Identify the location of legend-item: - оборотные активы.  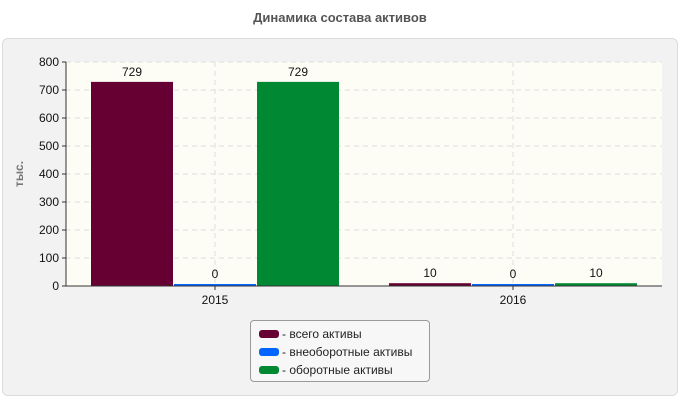
(344, 370).